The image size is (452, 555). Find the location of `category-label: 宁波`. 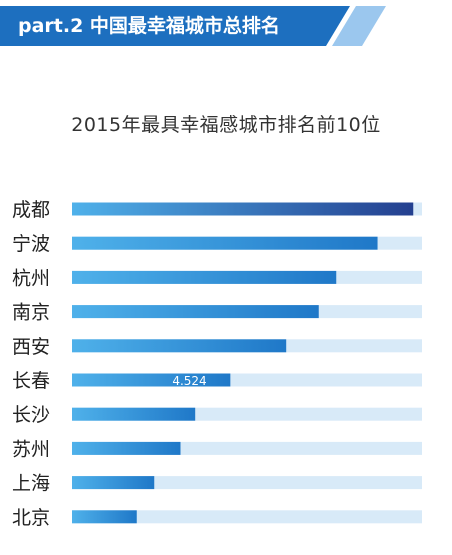

category-label: 宁波 is located at coordinates (31, 244).